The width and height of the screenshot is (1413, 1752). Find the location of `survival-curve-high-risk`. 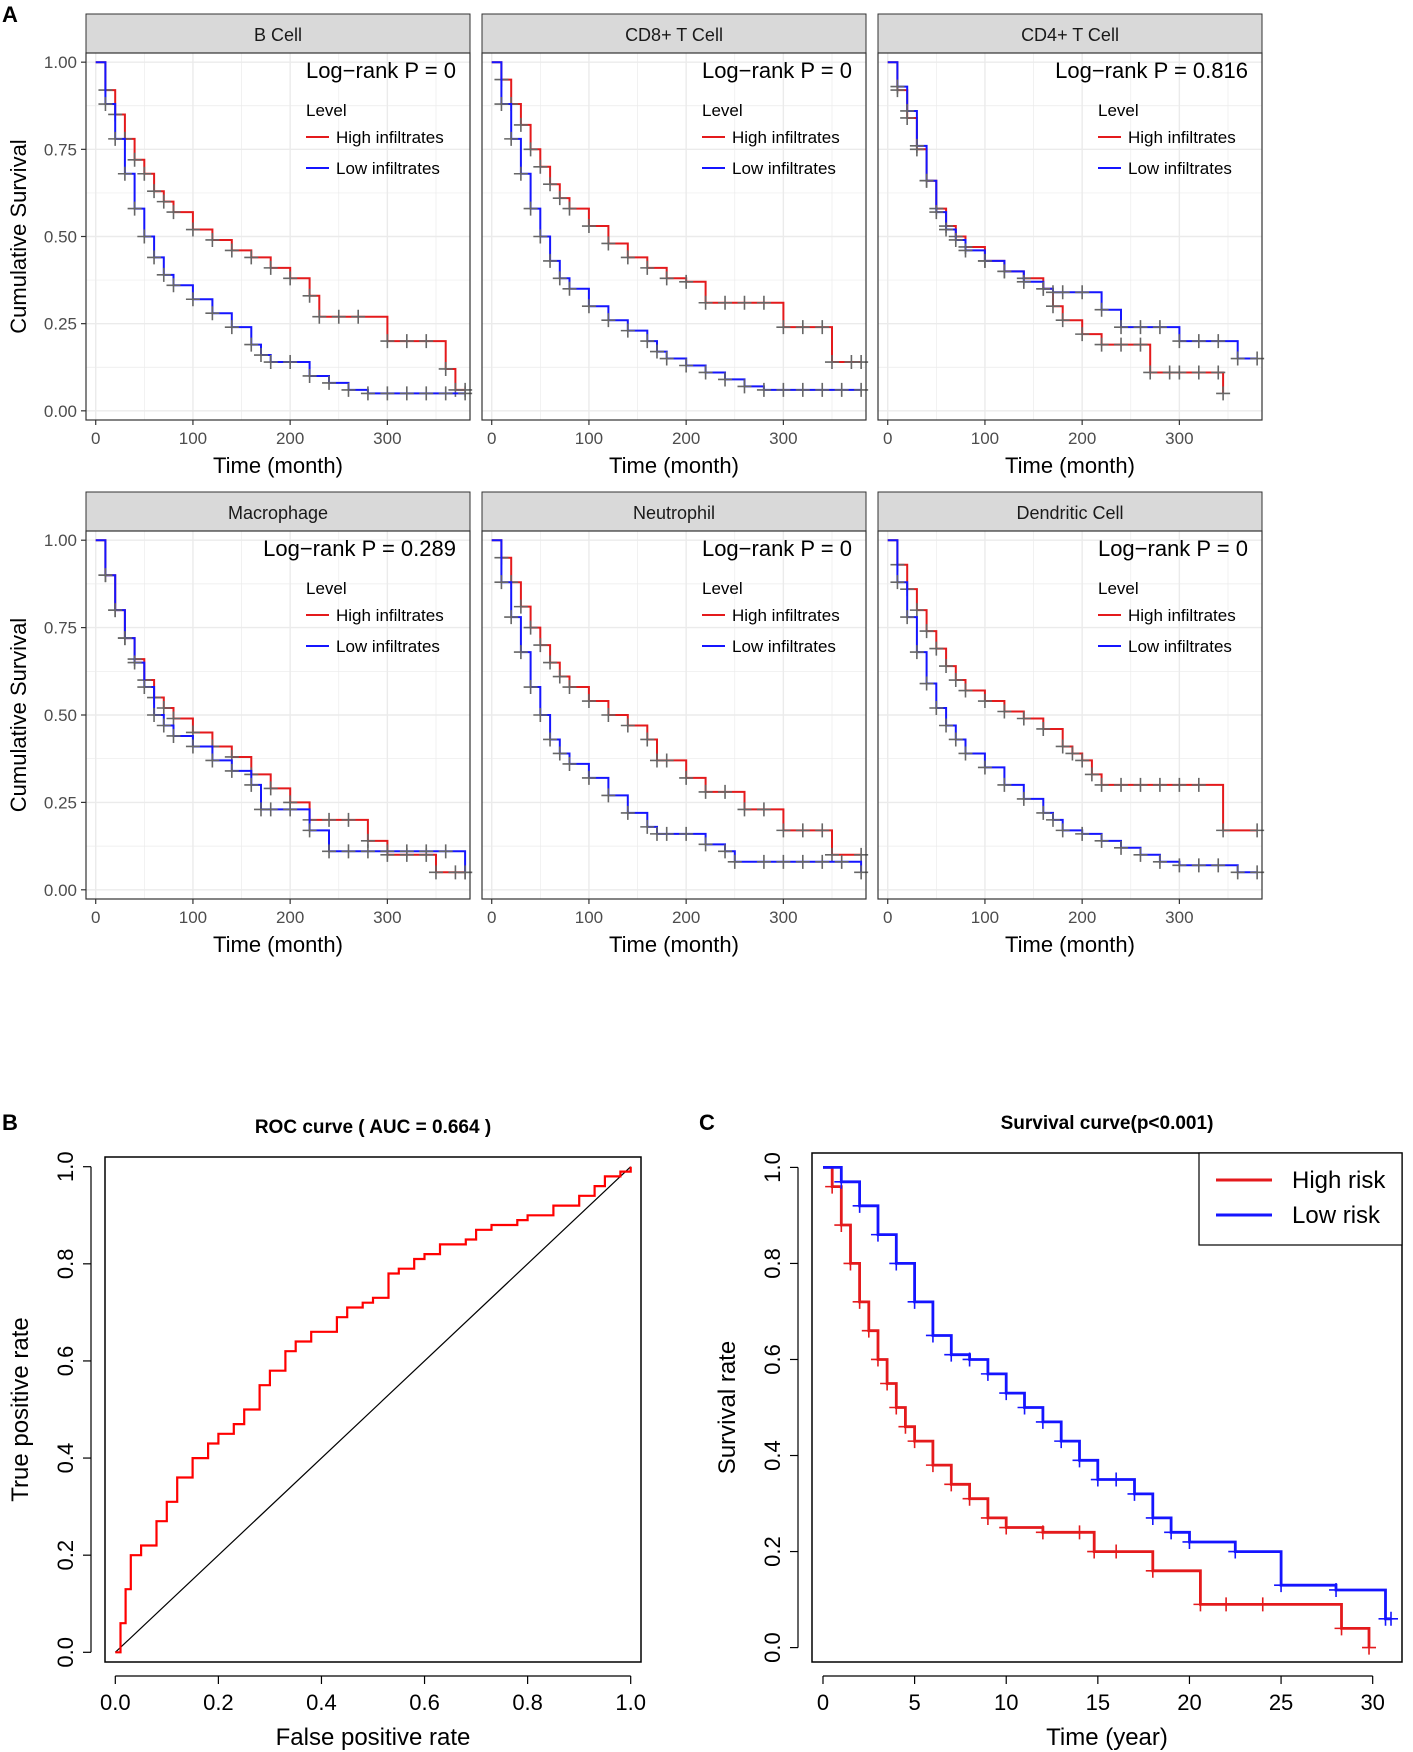

survival-curve-high-risk is located at coordinates (1097, 1407).